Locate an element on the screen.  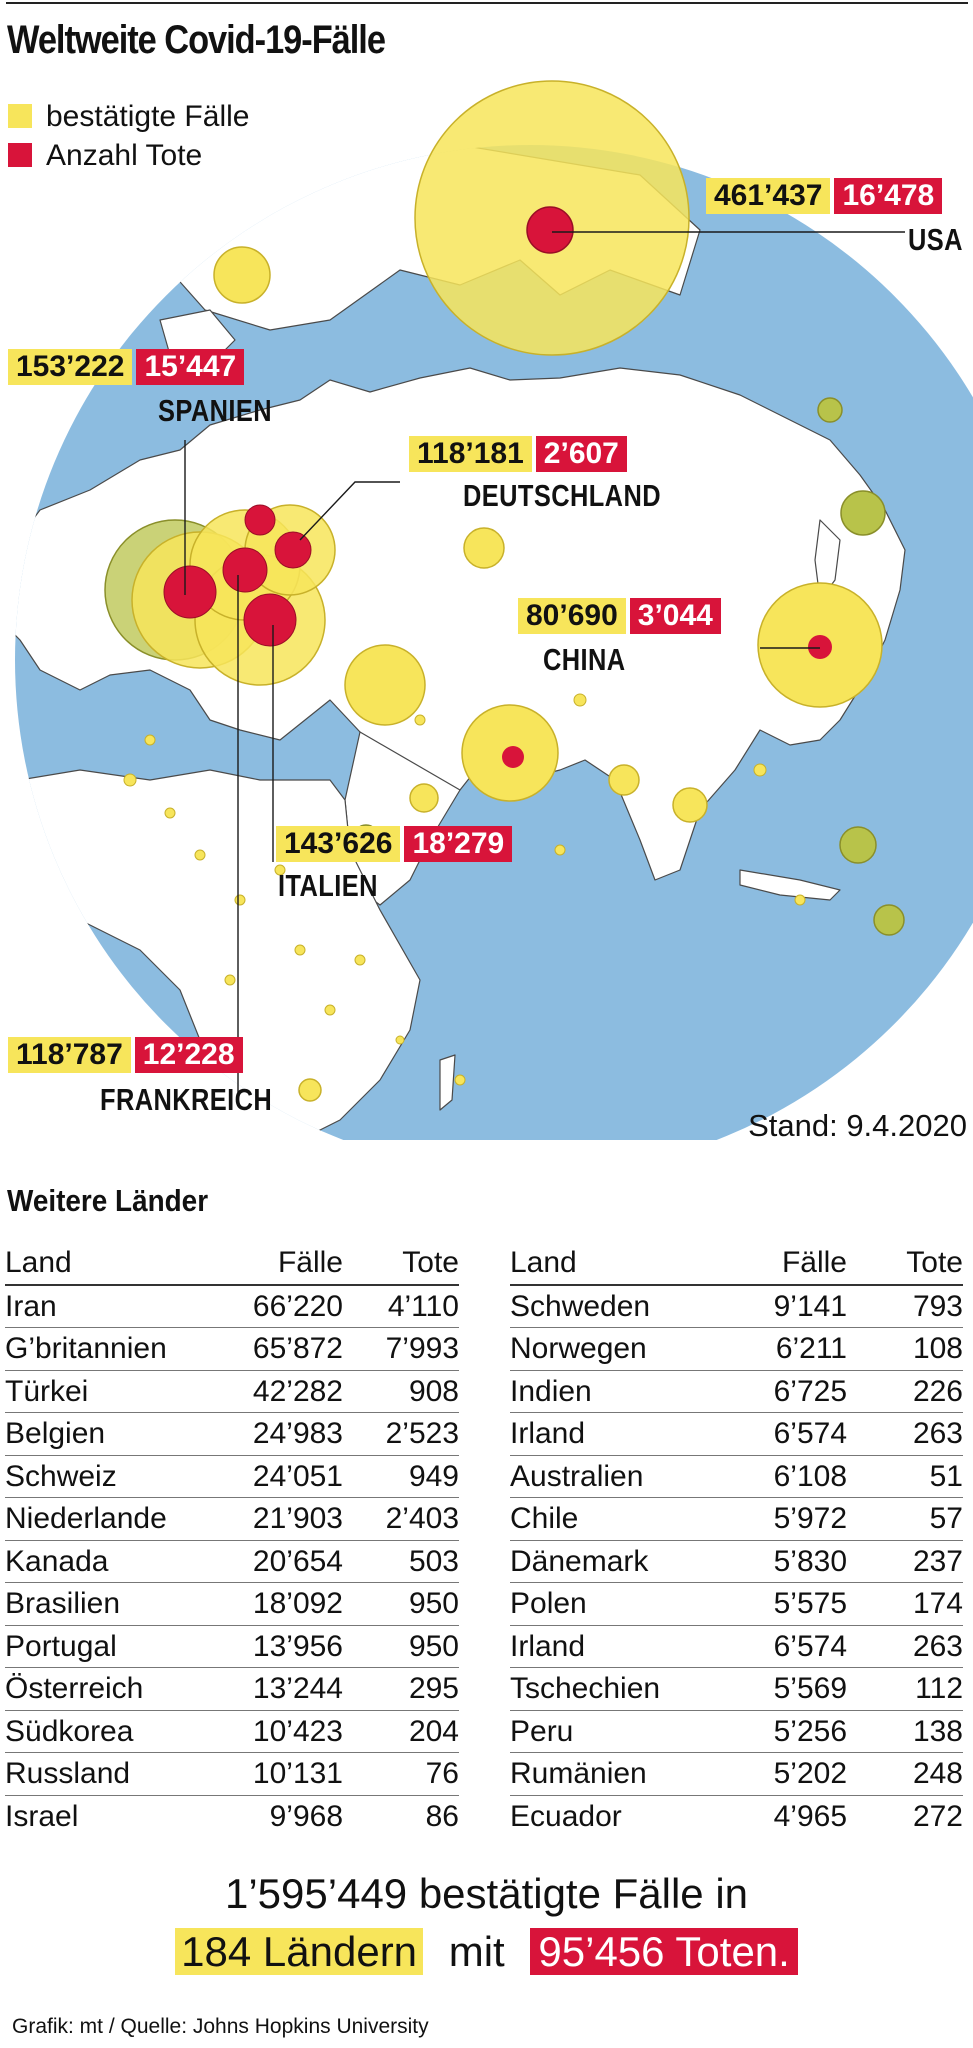
cell-tote: 76 is located at coordinates (401, 1774).